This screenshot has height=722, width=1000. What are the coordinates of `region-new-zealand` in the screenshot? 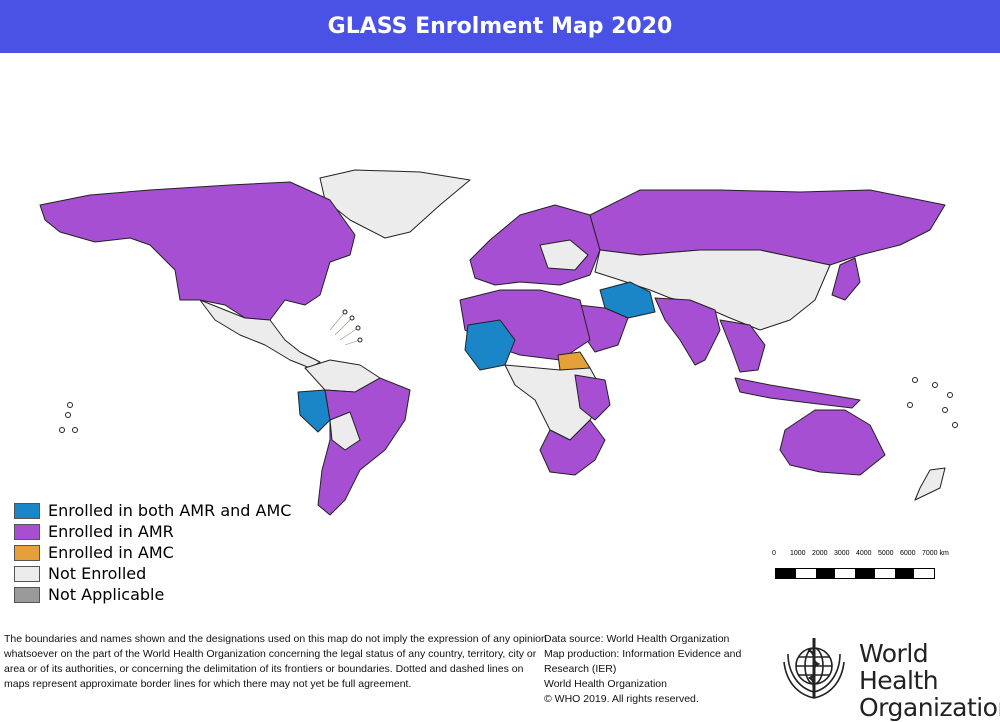 It's located at (930, 484).